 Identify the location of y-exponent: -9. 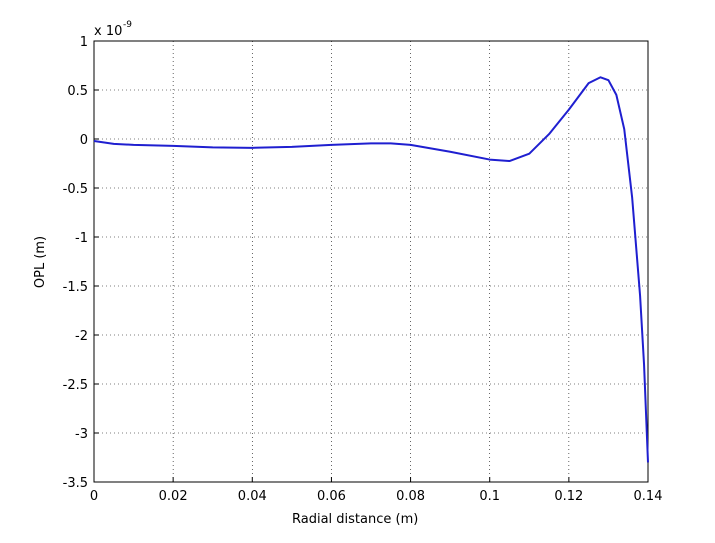
(127, 25).